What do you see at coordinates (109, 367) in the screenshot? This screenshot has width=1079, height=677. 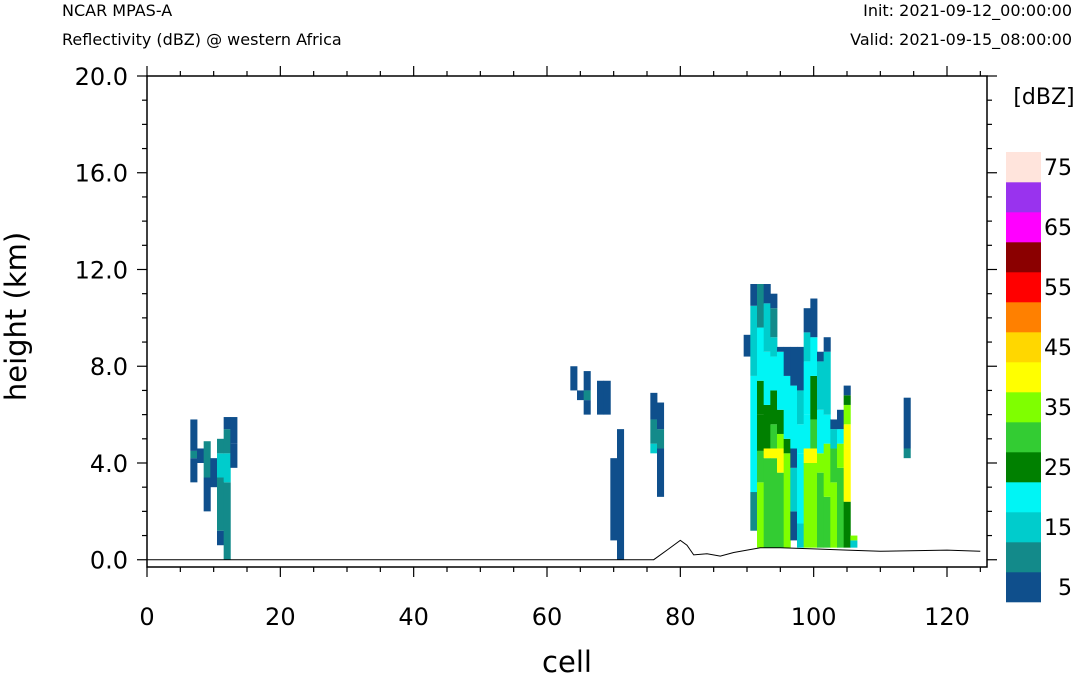 I see `y-tick-label: 8.0` at bounding box center [109, 367].